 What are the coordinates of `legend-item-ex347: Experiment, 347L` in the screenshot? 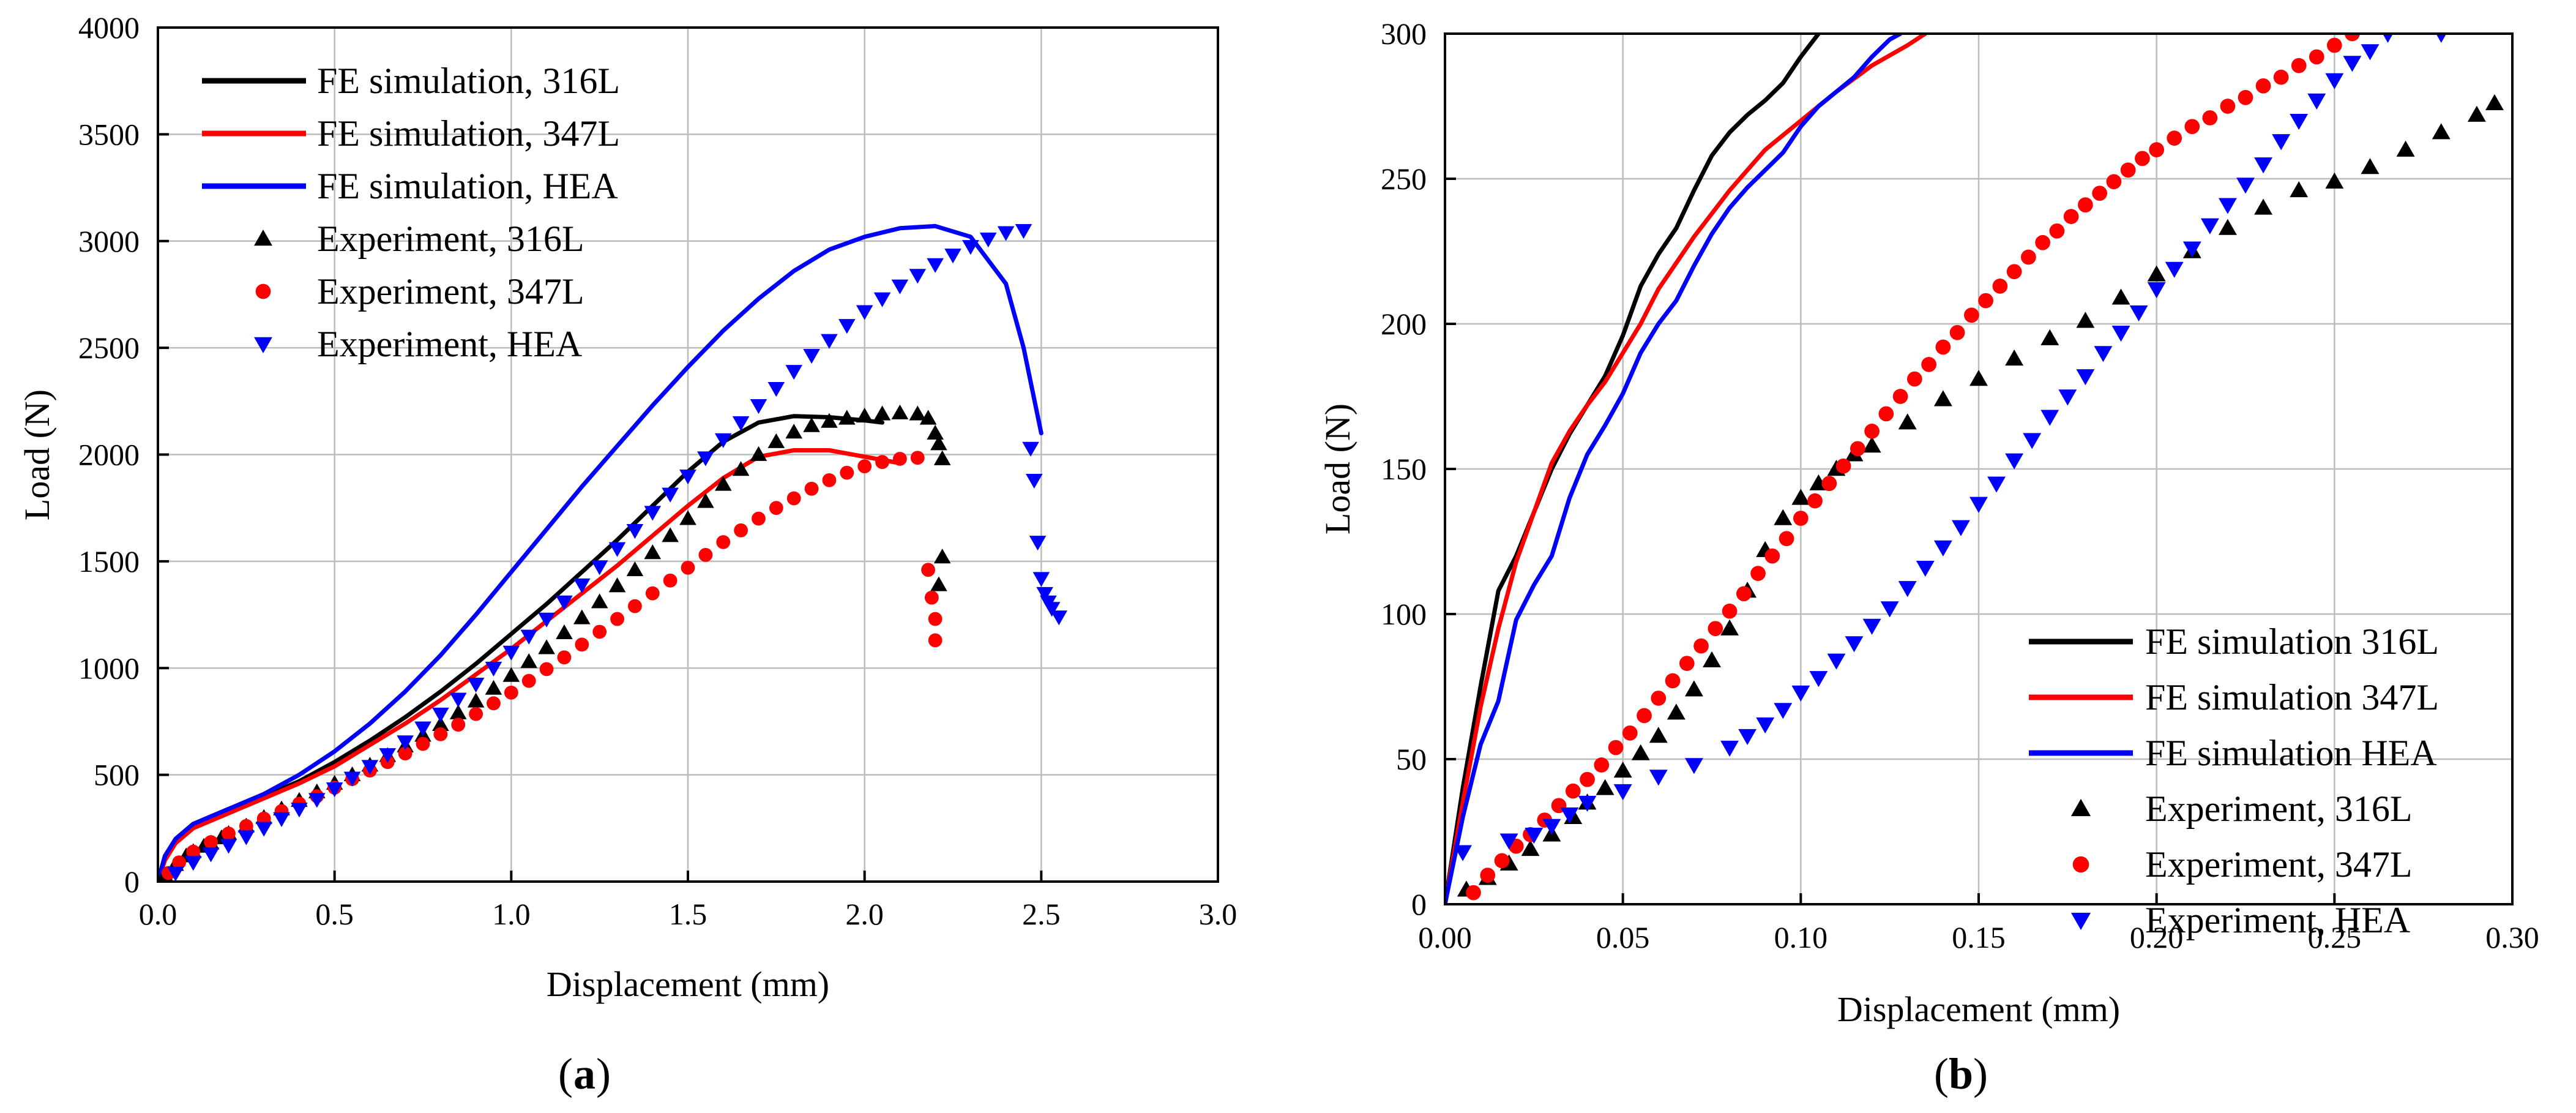 It's located at (2242, 865).